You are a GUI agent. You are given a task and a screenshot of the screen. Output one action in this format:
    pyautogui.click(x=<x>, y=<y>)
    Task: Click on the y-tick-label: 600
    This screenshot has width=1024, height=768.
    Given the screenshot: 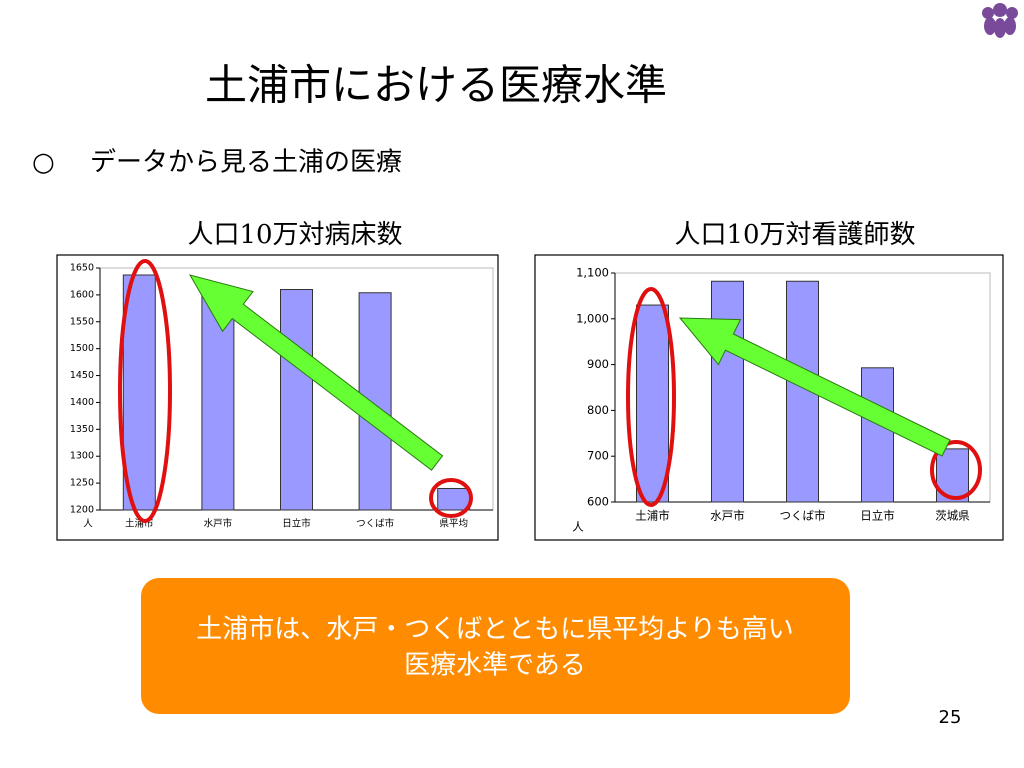 What is the action you would take?
    pyautogui.click(x=598, y=502)
    